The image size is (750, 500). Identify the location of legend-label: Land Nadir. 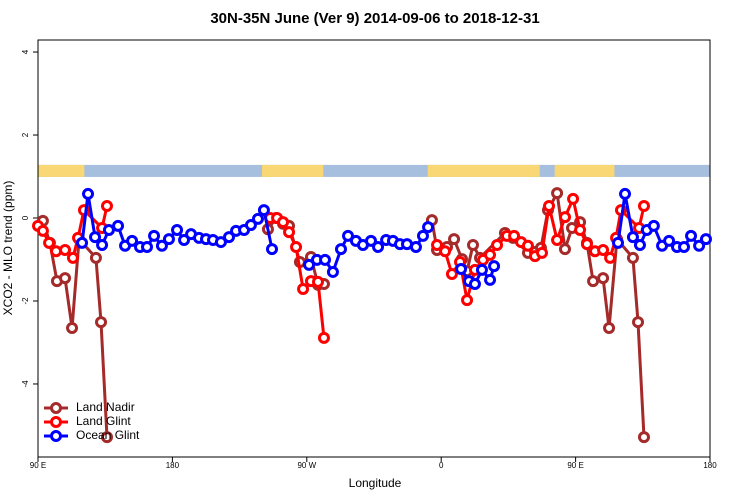
(105, 407).